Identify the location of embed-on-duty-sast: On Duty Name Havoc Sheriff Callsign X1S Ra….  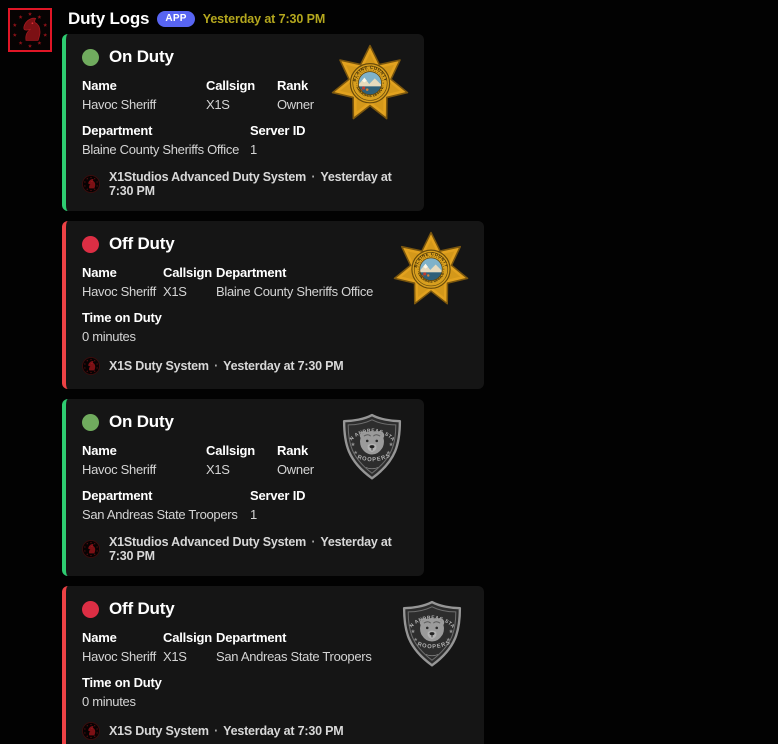
(243, 487).